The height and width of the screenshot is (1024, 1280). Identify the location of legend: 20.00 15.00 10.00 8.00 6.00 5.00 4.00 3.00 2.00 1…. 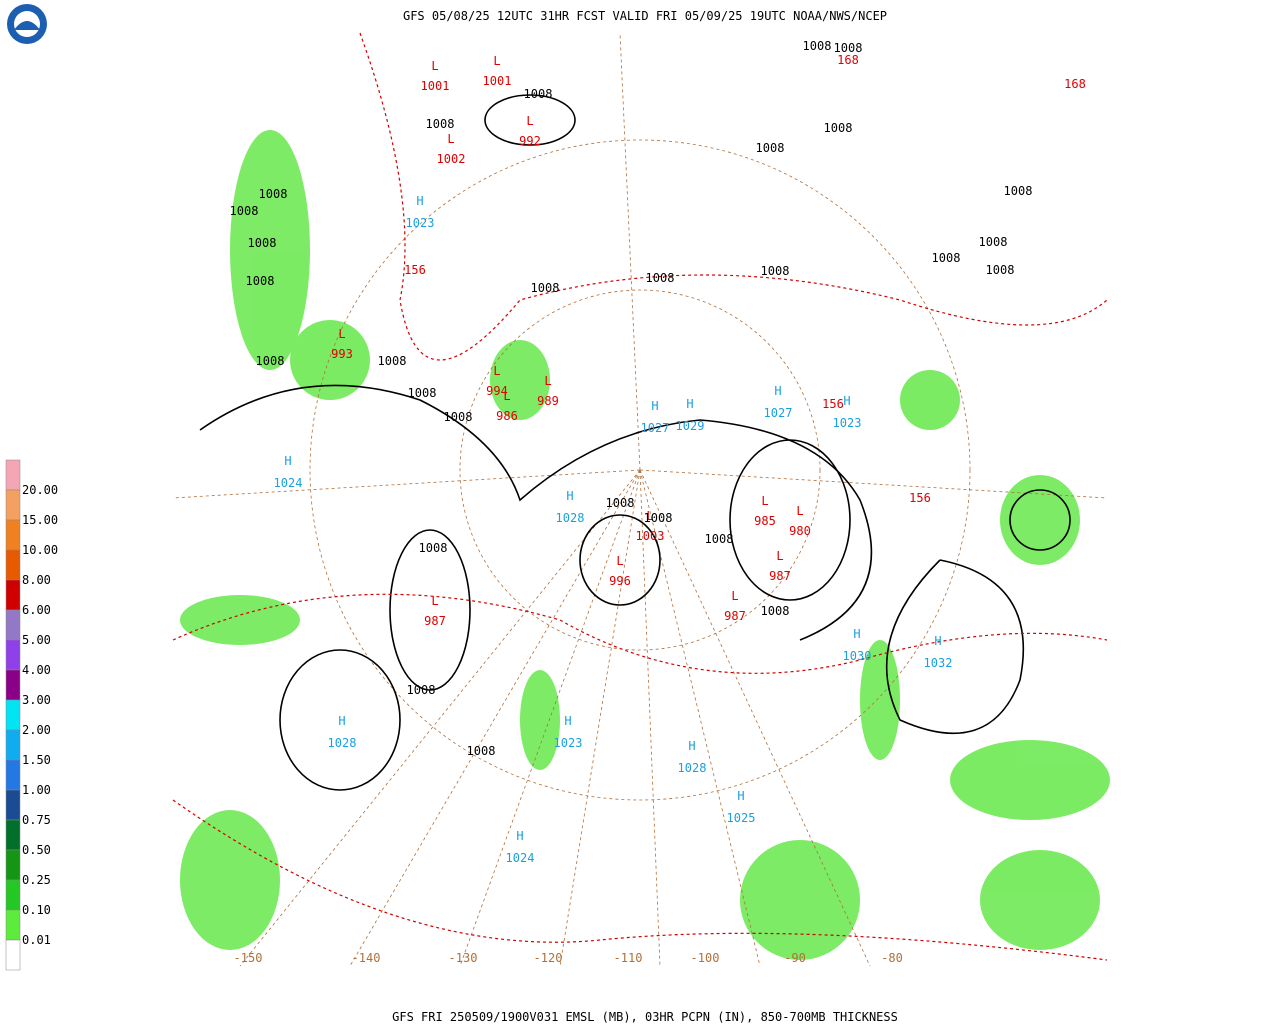
(31, 715).